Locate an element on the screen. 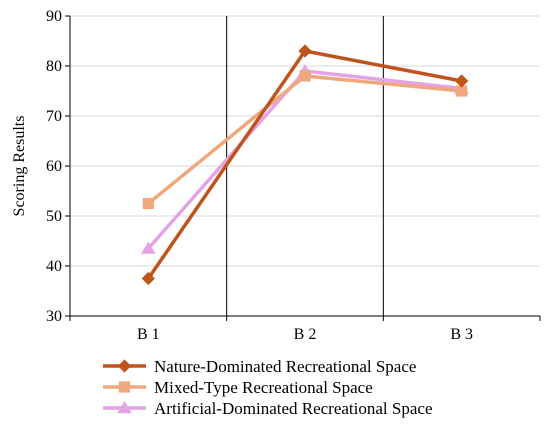 This screenshot has width=550, height=425. legend-item: Artificial-Dominated Recreational Space is located at coordinates (268, 408).